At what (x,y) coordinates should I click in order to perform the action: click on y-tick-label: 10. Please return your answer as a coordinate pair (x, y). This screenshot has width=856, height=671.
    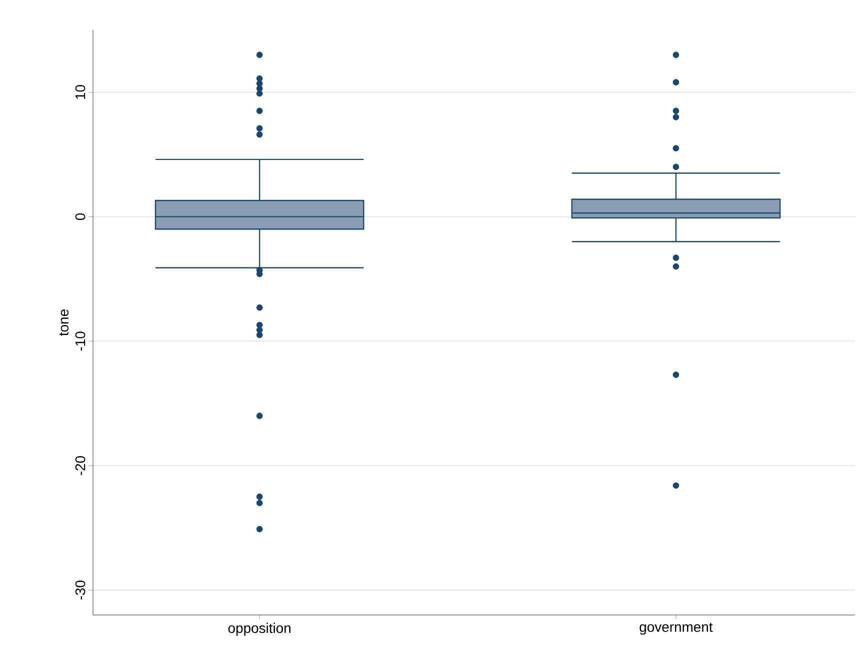
    Looking at the image, I should click on (80, 92).